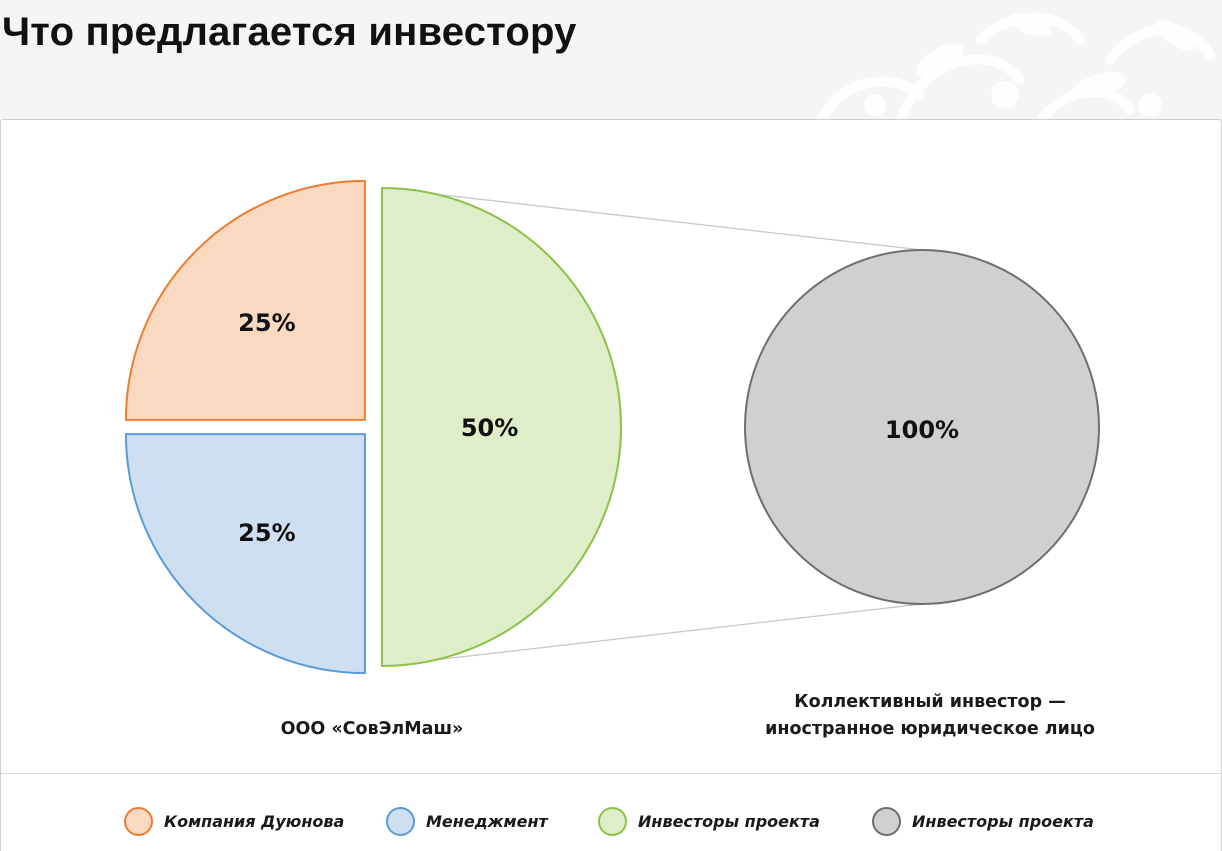 Image resolution: width=1222 pixels, height=851 pixels. What do you see at coordinates (289, 32) in the screenshot?
I see `page-title: Что предлагается инвестору` at bounding box center [289, 32].